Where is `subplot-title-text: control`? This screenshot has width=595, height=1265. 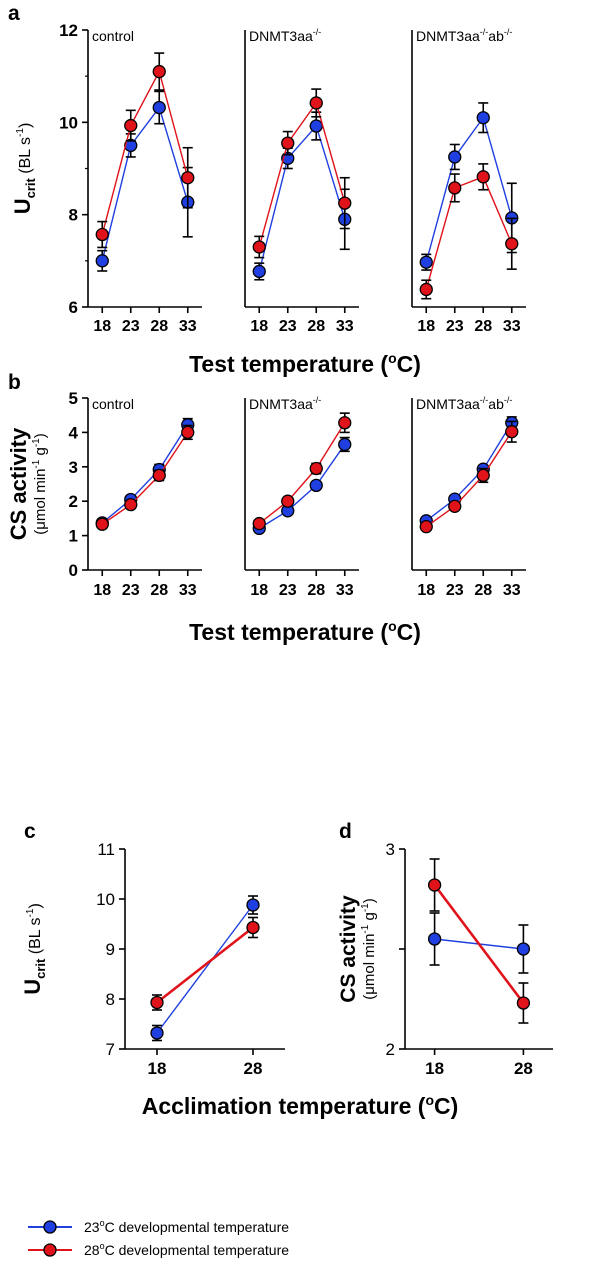 subplot-title-text: control is located at coordinates (113, 404).